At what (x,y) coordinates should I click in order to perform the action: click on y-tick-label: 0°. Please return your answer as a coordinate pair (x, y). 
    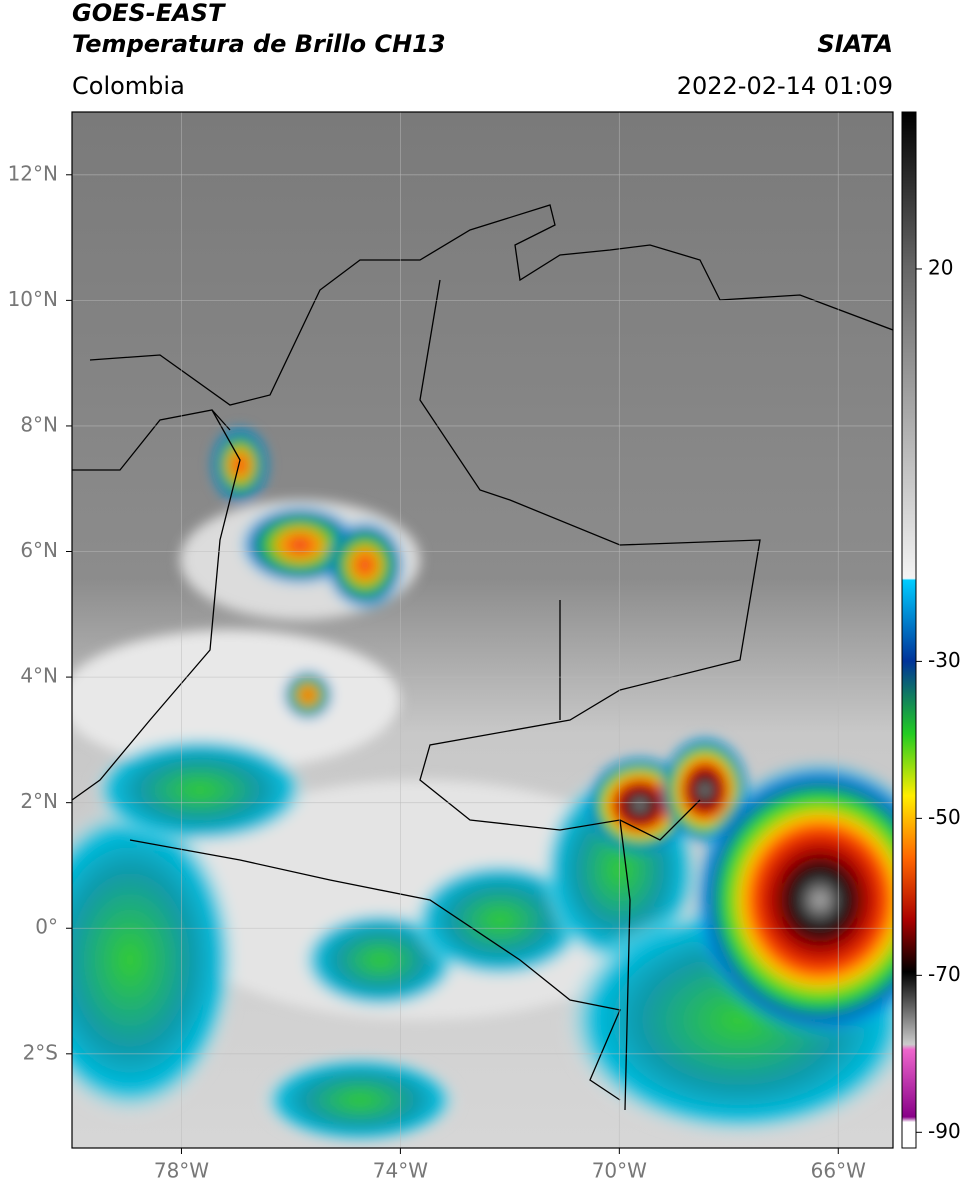
    Looking at the image, I should click on (46, 927).